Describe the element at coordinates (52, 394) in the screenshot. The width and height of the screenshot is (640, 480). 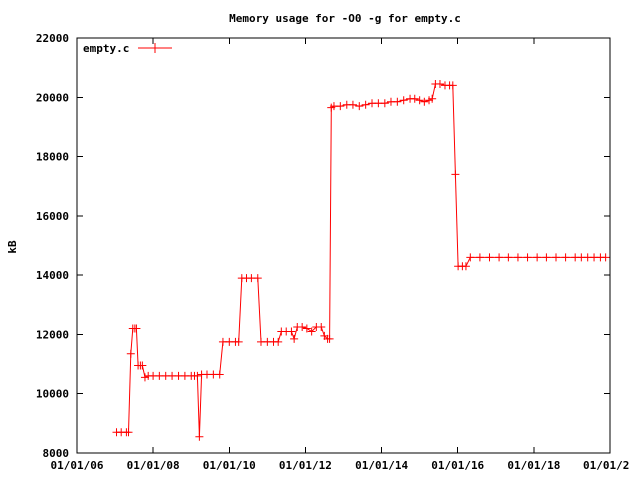
I see `y-tick-label: 10000` at that location.